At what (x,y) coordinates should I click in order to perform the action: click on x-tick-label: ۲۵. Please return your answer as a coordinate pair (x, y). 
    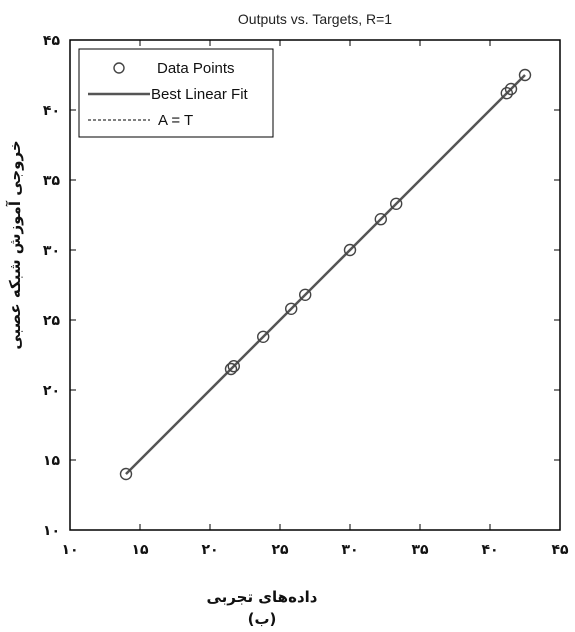
    Looking at the image, I should click on (280, 550).